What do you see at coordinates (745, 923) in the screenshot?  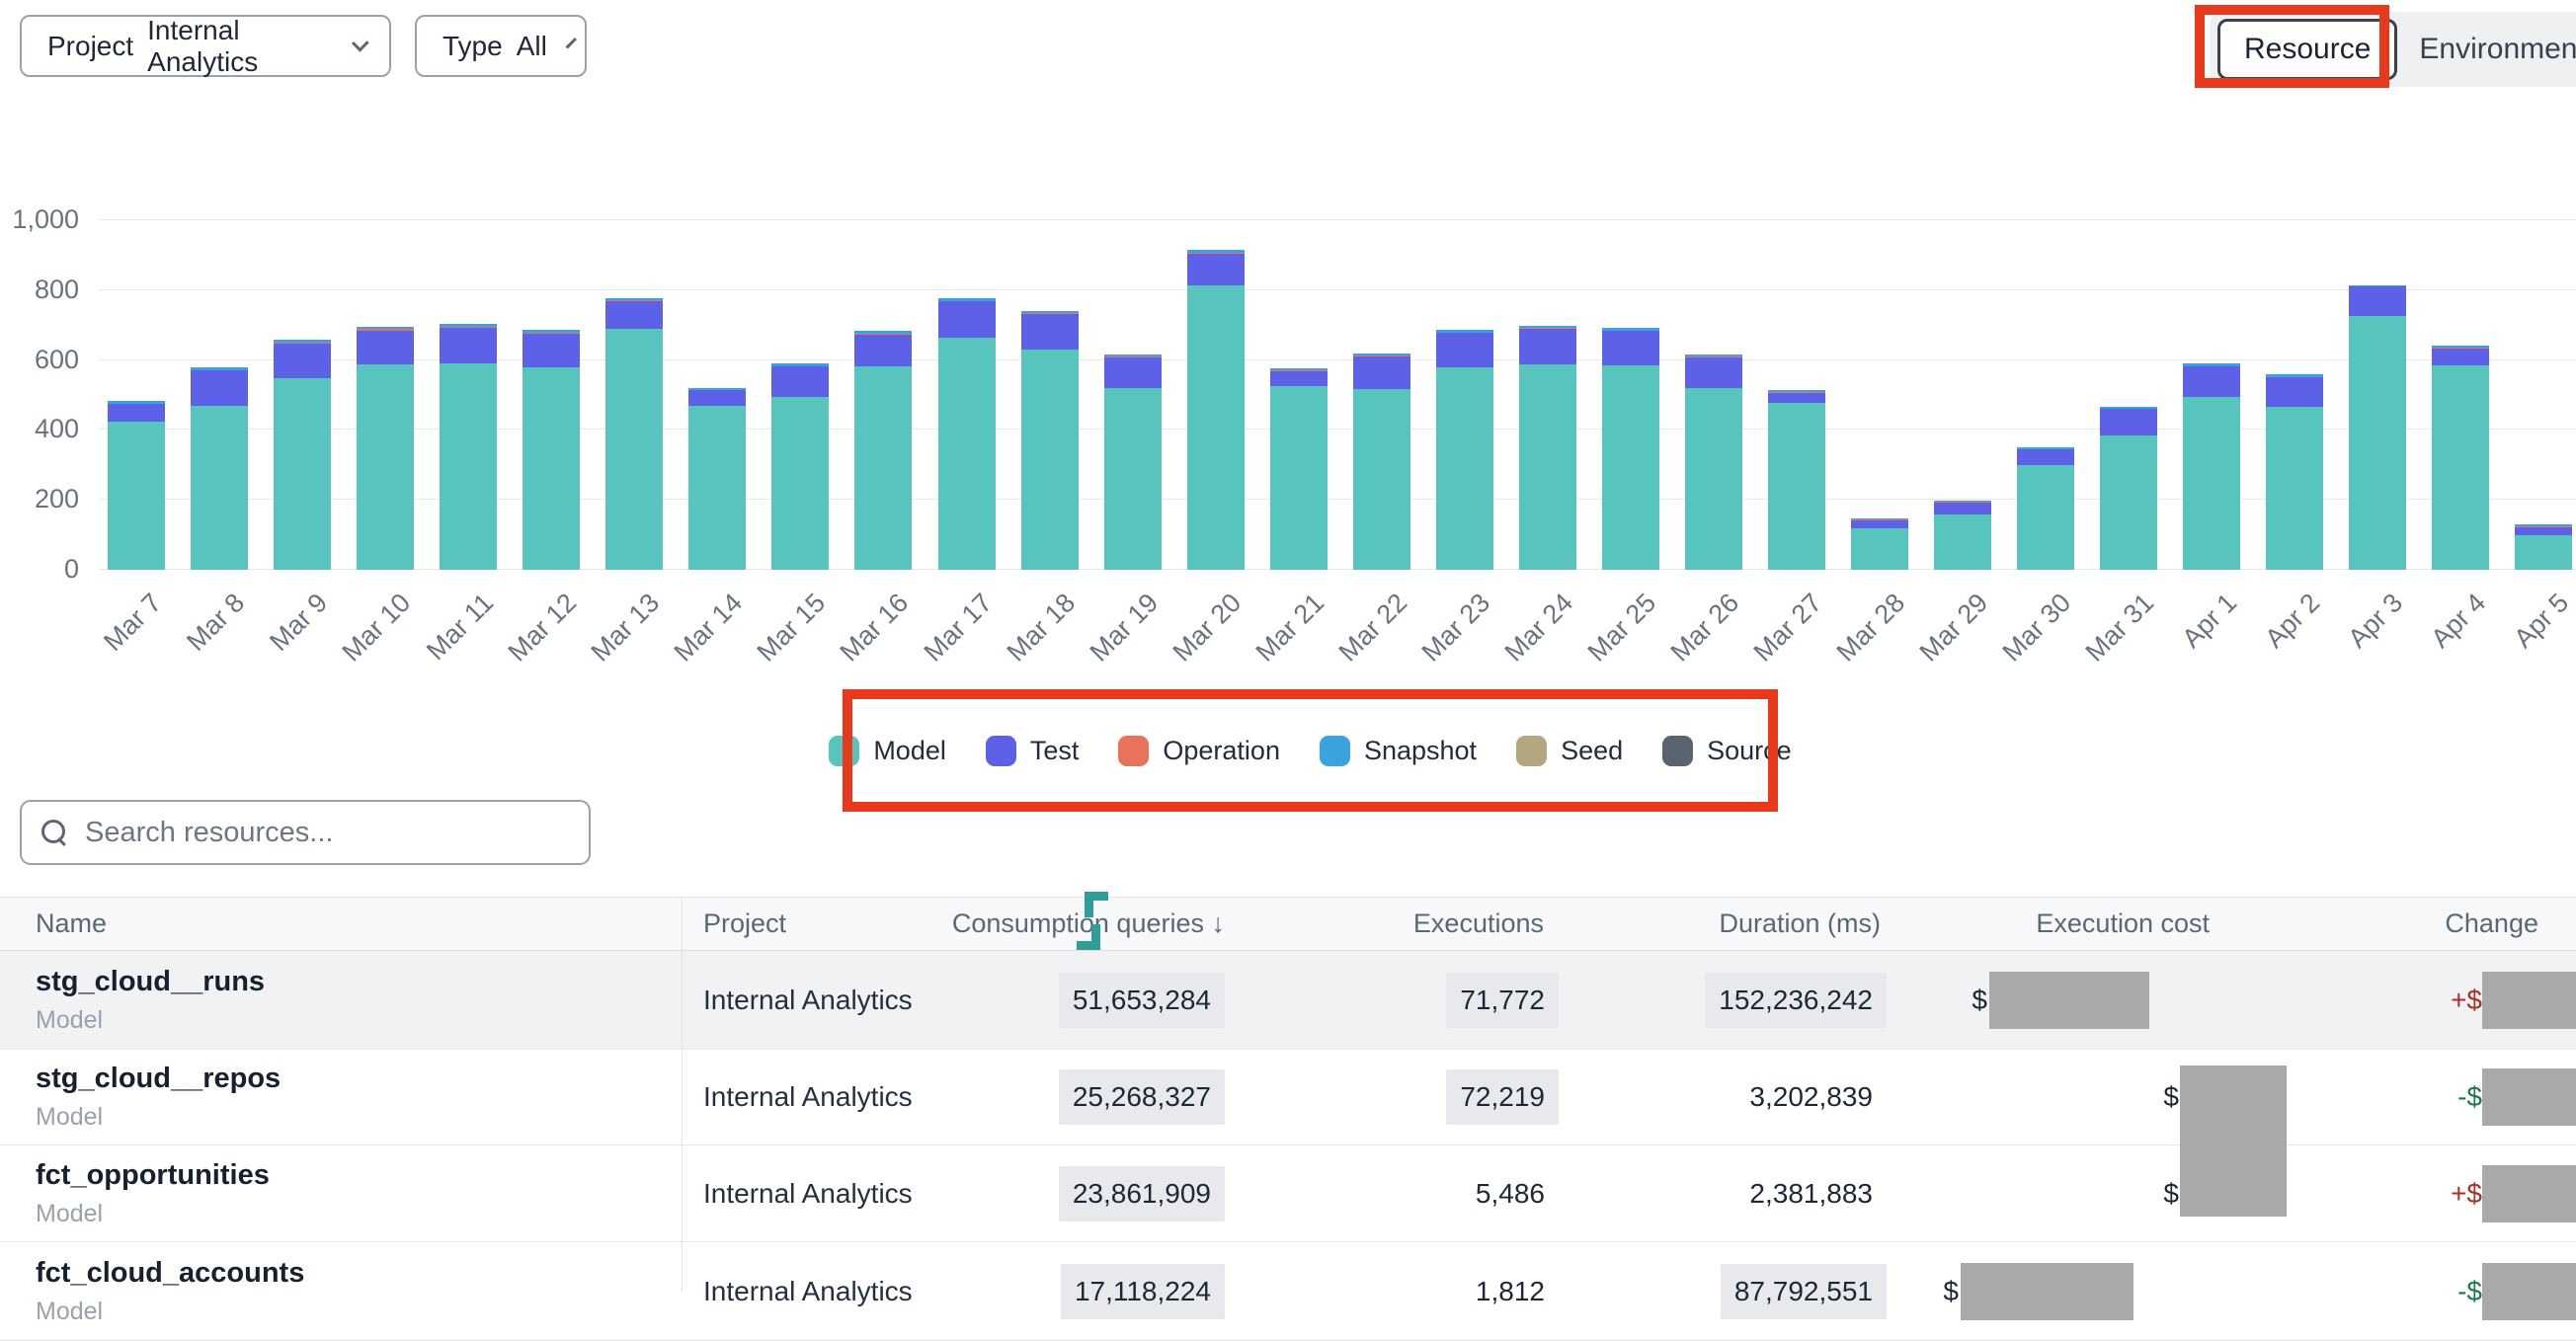 I see `column-header-project: Project` at bounding box center [745, 923].